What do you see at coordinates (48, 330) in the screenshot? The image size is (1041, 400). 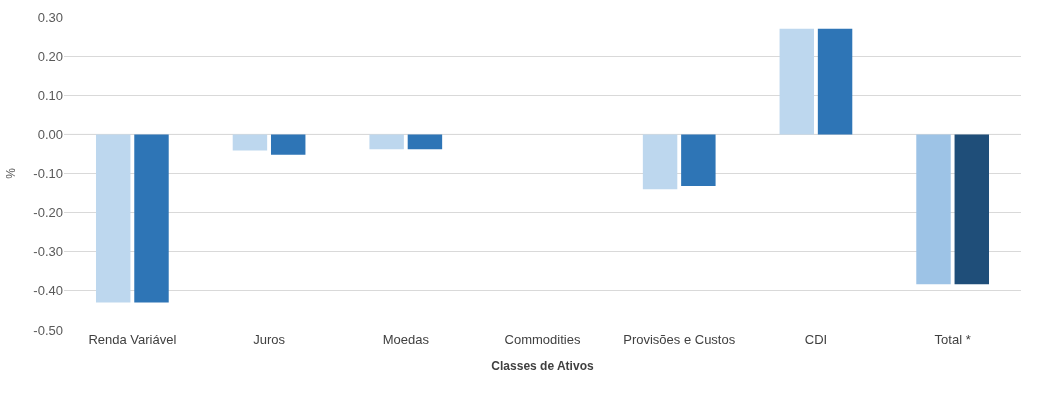 I see `y-tick-label: -0.50` at bounding box center [48, 330].